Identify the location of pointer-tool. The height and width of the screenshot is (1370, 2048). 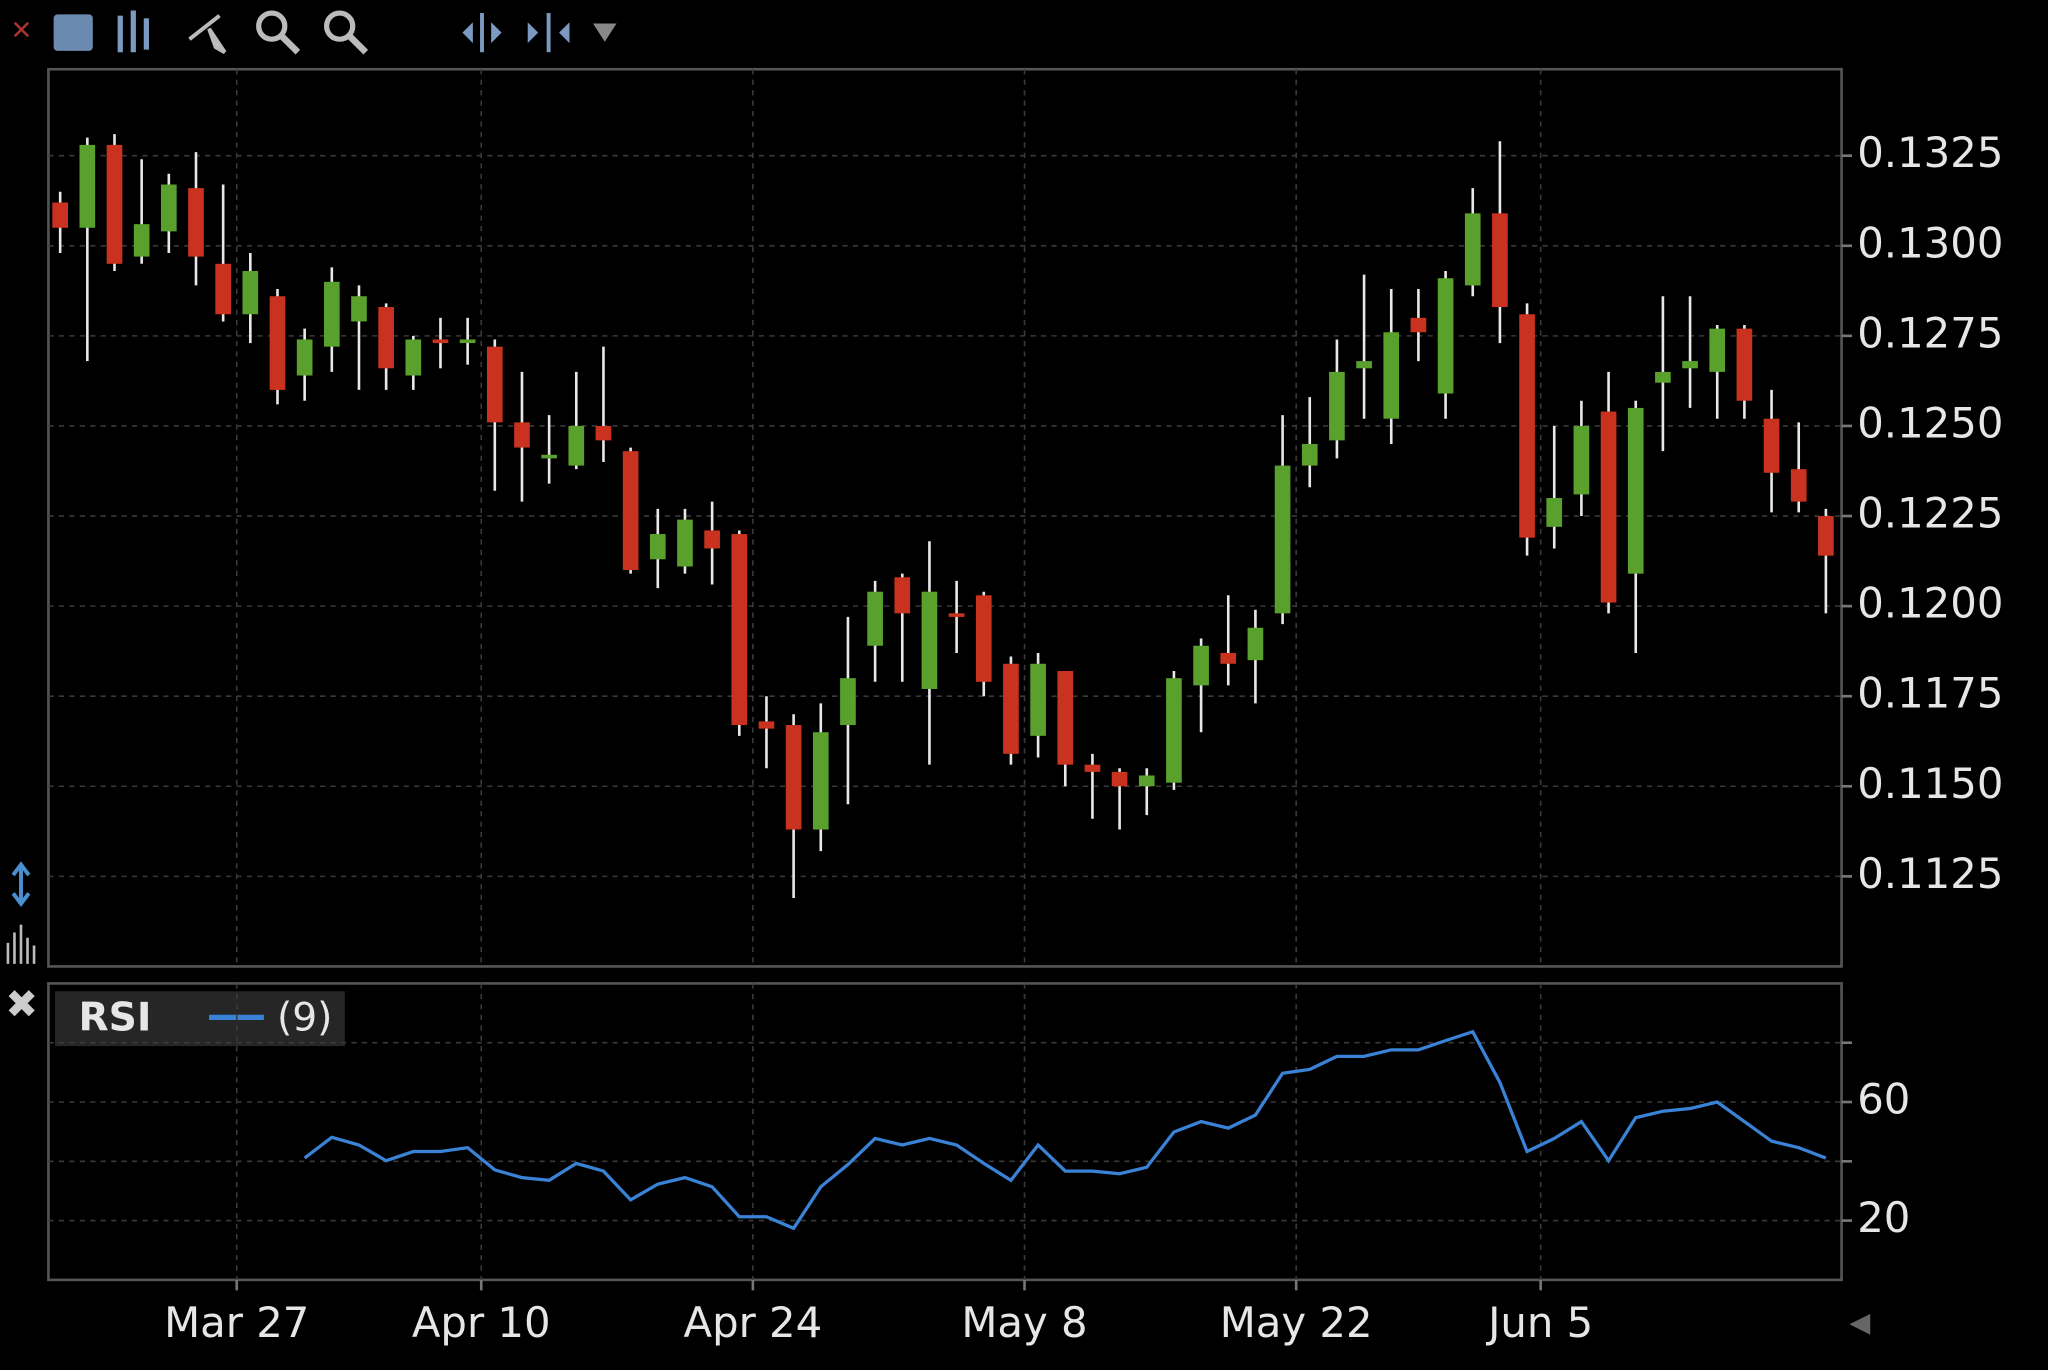
(207, 34).